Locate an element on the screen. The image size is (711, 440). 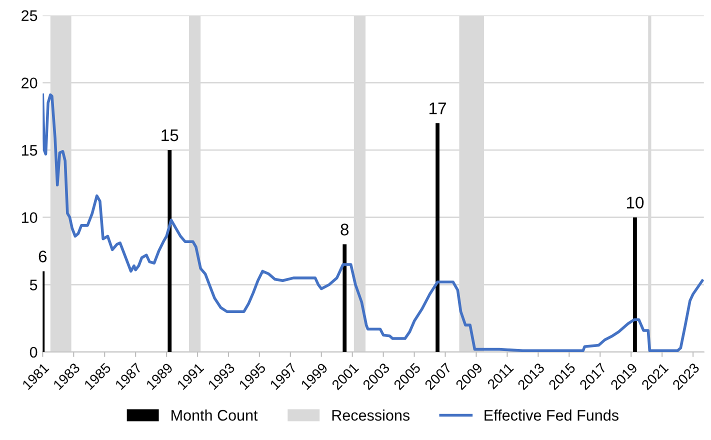
data-label: 17 is located at coordinates (438, 108).